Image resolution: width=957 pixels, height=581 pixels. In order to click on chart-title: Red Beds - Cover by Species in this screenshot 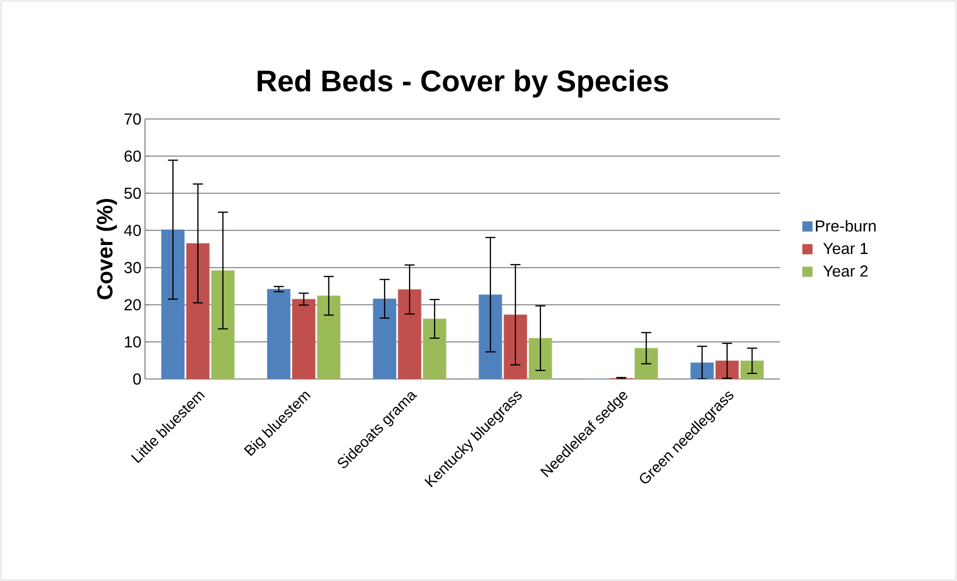, I will do `click(463, 84)`.